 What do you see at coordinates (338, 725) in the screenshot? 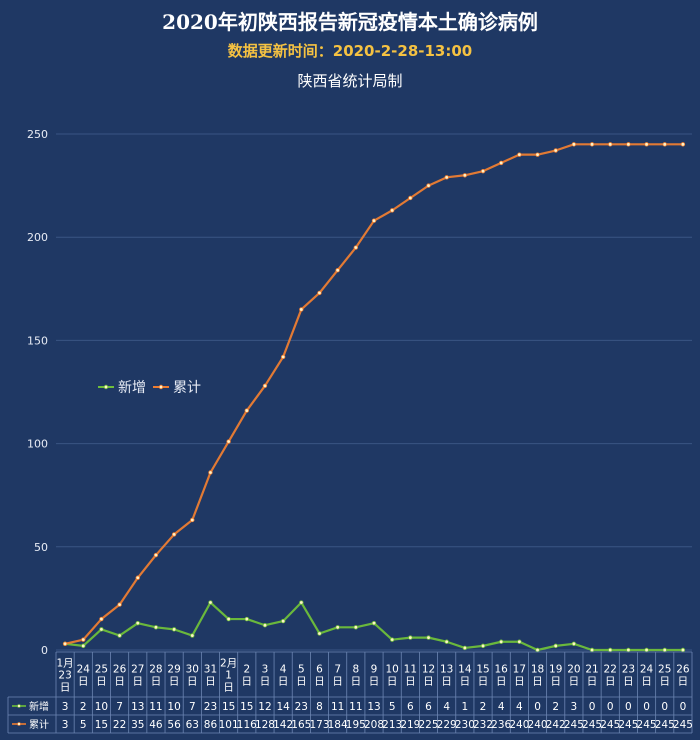
I see `cumulative-table-value: 184` at bounding box center [338, 725].